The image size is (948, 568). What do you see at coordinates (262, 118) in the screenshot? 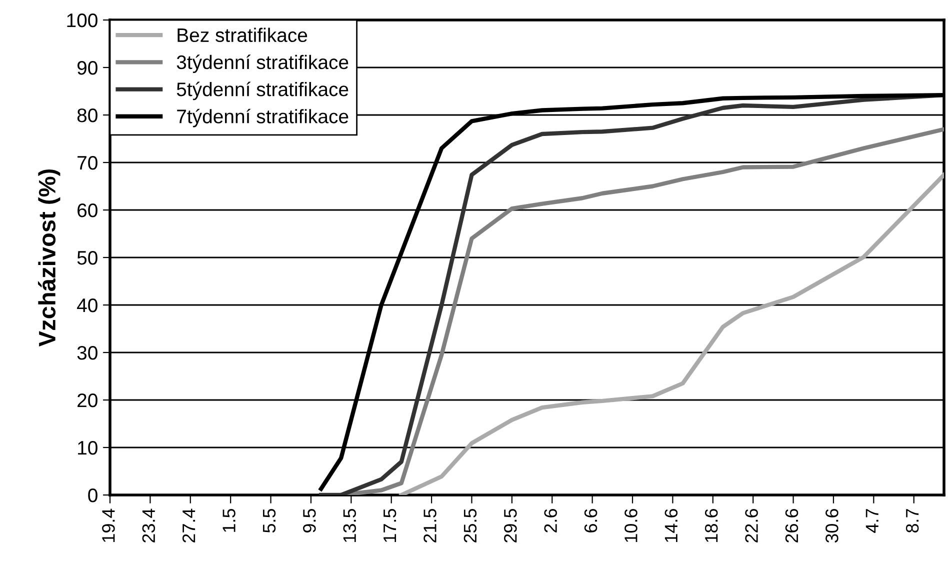
I see `legend-label: 7týdenní stratifikace` at bounding box center [262, 118].